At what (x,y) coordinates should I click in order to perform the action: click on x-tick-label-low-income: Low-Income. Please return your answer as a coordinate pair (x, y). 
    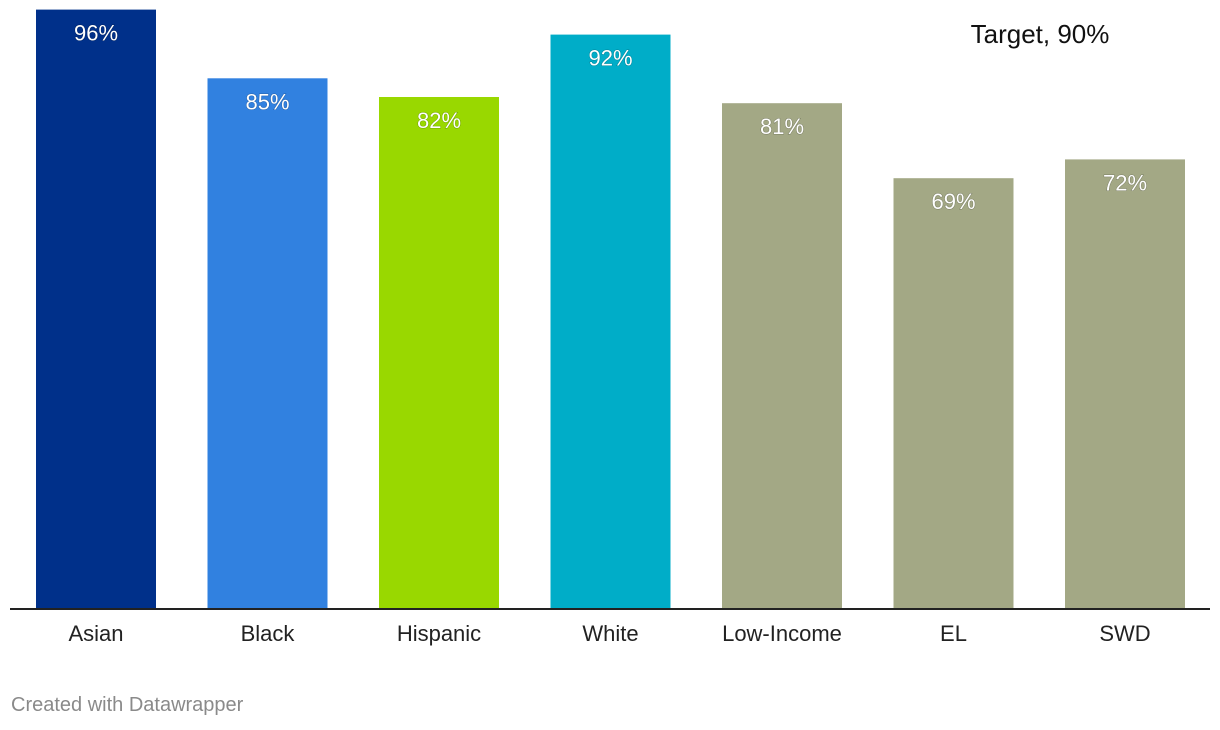
    Looking at the image, I should click on (782, 633).